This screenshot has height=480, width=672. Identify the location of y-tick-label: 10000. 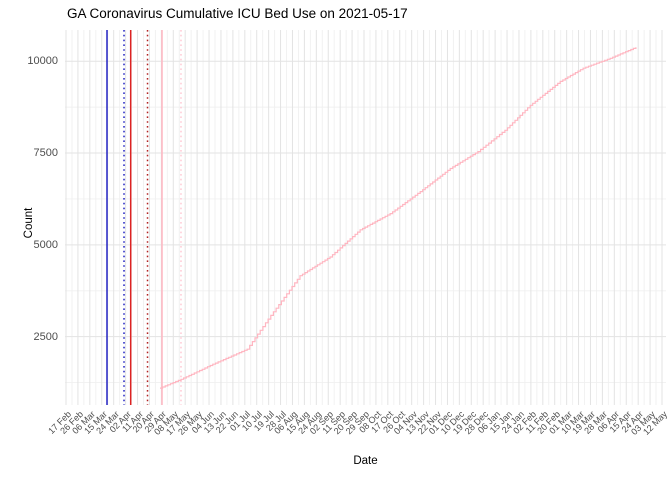
(42, 61).